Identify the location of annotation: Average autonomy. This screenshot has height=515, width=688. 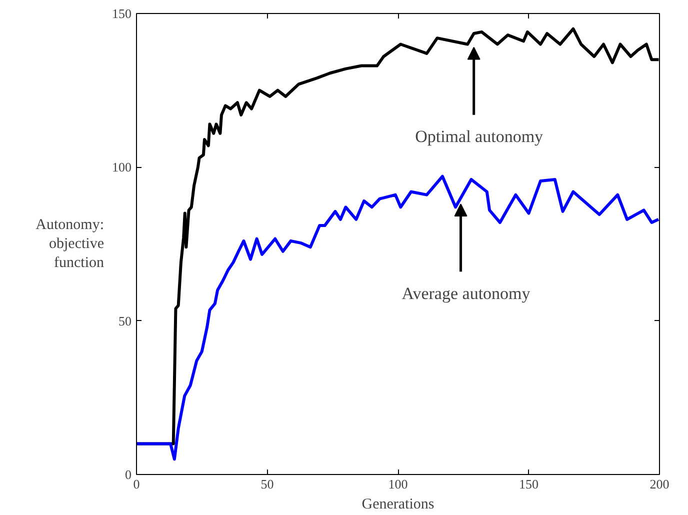
(466, 293).